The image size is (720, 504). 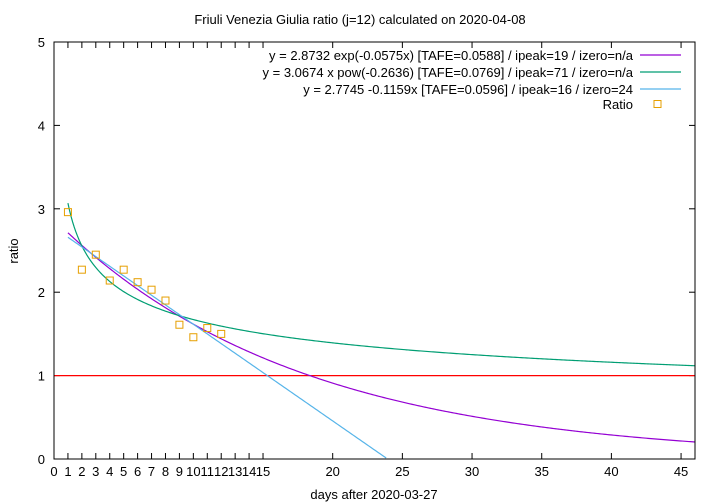 What do you see at coordinates (123, 471) in the screenshot?
I see `x-tick-label: 5` at bounding box center [123, 471].